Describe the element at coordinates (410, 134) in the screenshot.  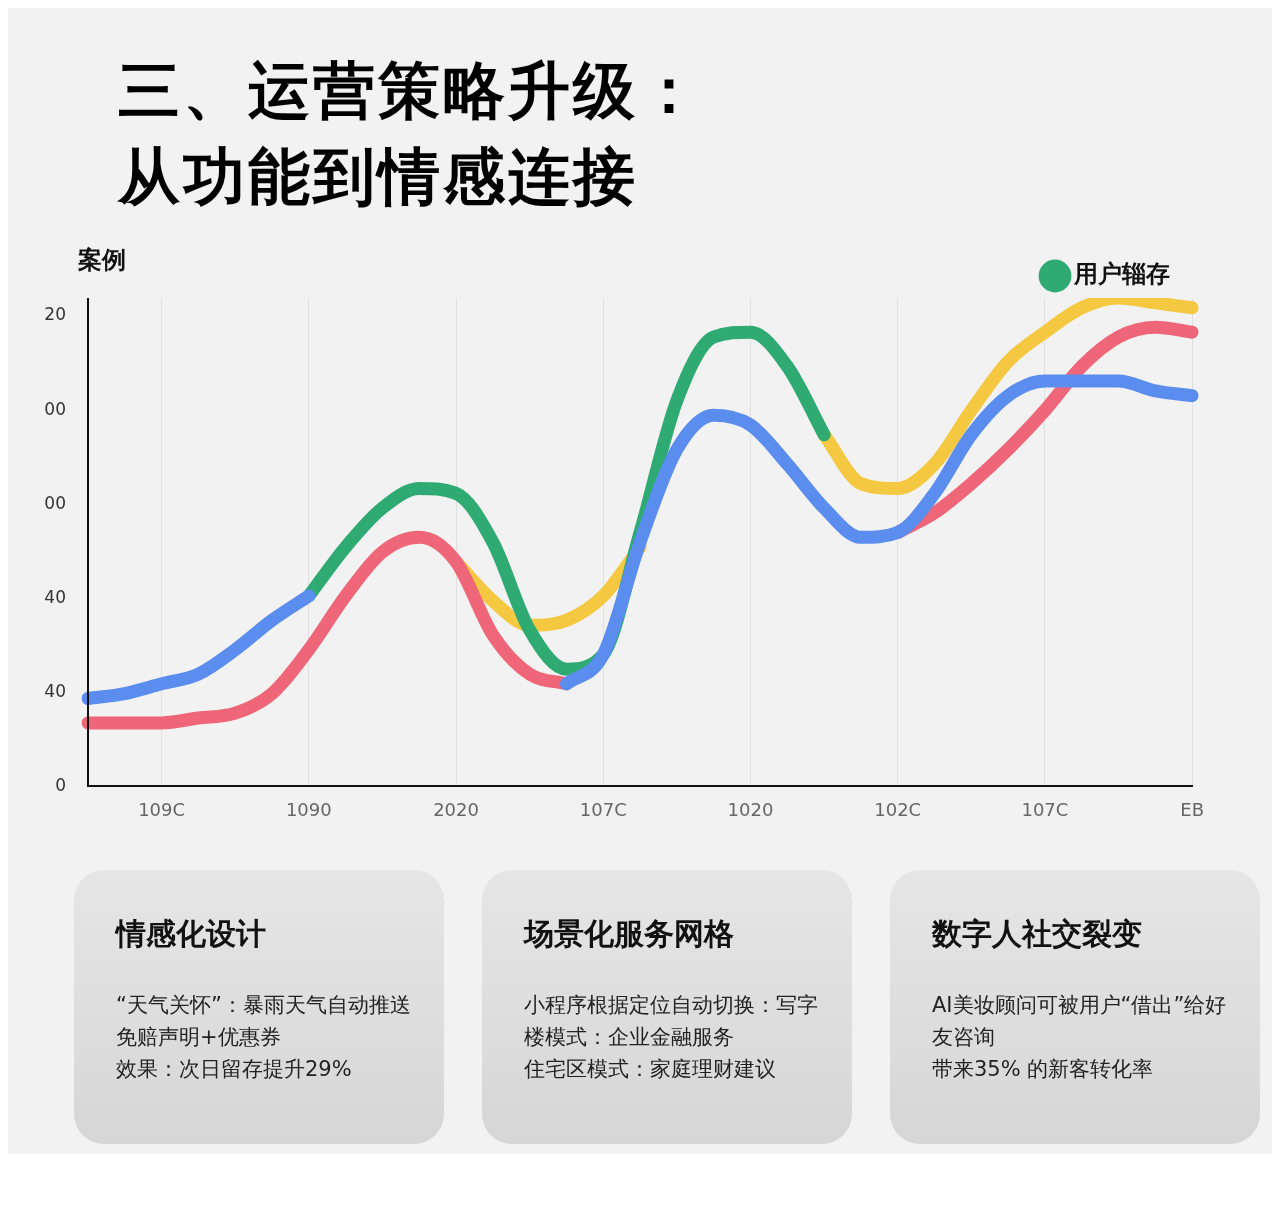
I see `chart-title: 三、运营策略升级：从功能到情感连接` at that location.